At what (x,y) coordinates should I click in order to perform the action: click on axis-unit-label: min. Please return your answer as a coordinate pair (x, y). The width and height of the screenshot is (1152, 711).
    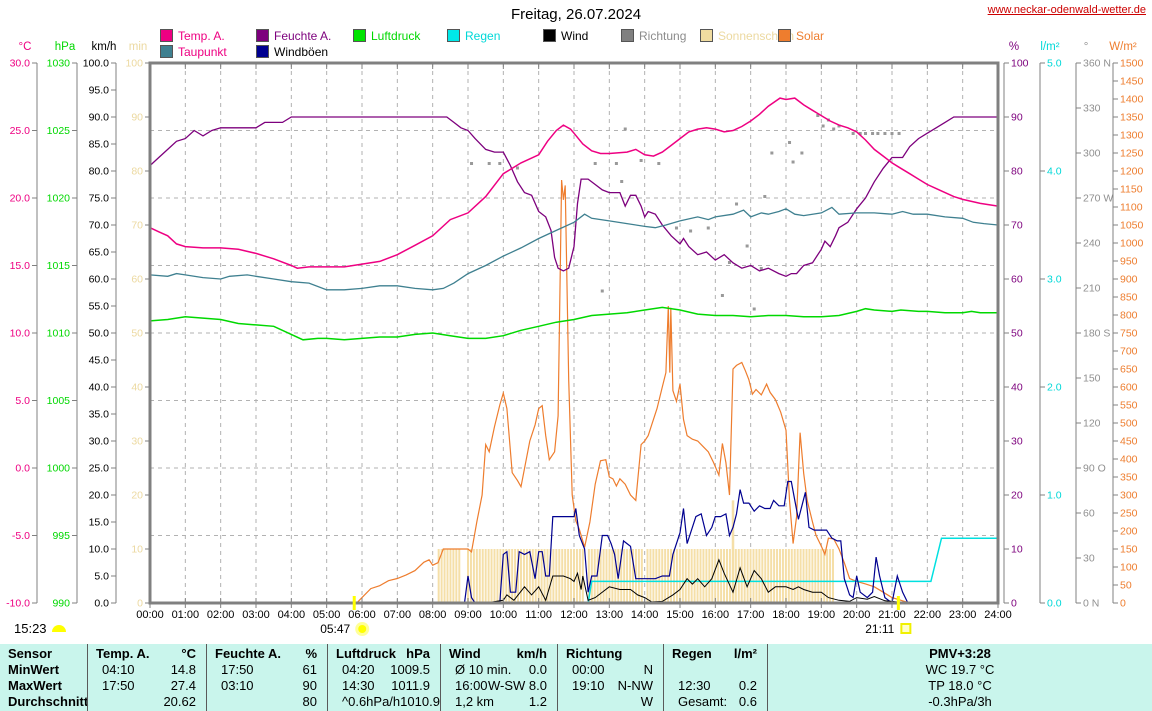
    Looking at the image, I should click on (138, 47).